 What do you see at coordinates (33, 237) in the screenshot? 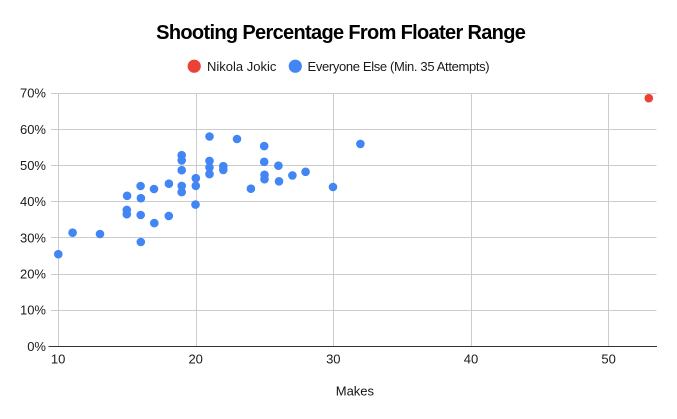
I see `svg-text: 30%` at bounding box center [33, 237].